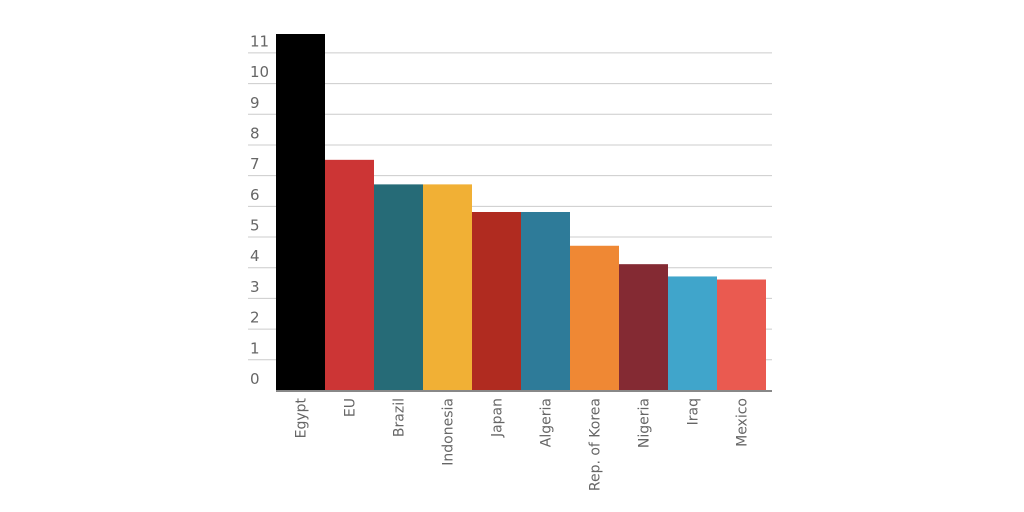 Image resolution: width=1024 pixels, height=512 pixels. Describe the element at coordinates (255, 287) in the screenshot. I see `y-tick-label: 3` at that location.